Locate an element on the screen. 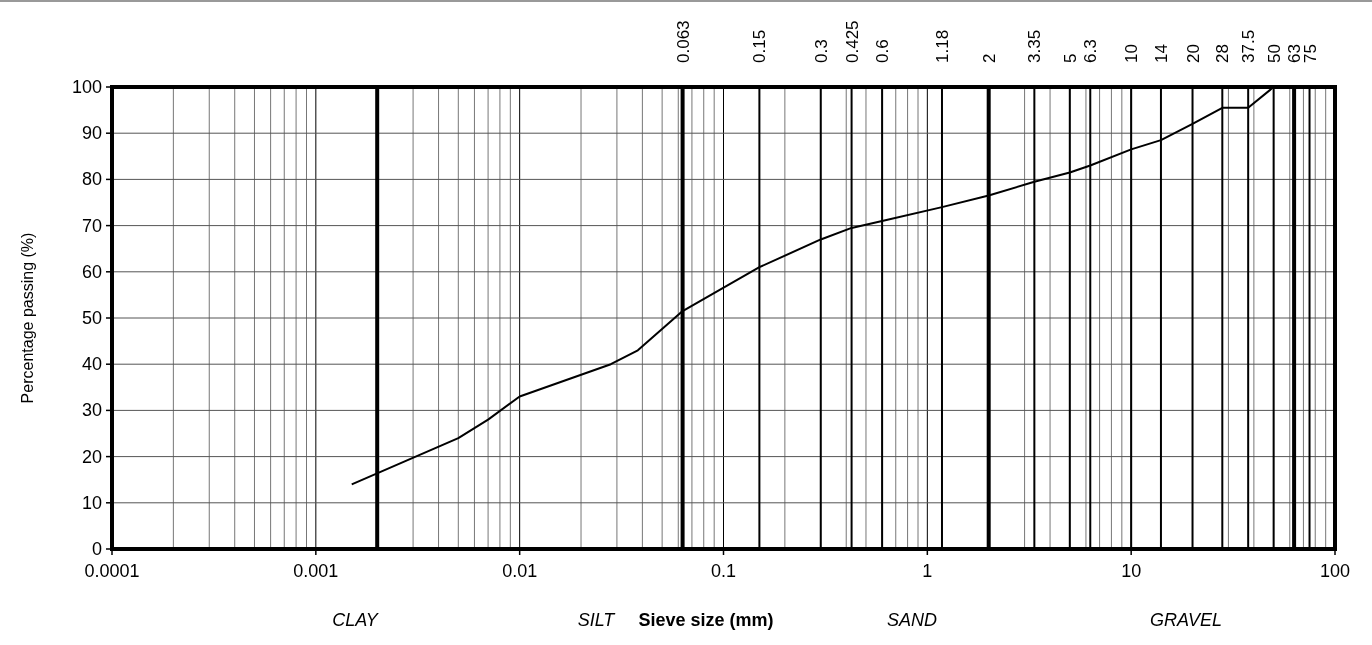  ref-line-label: 0.15 is located at coordinates (760, 46).